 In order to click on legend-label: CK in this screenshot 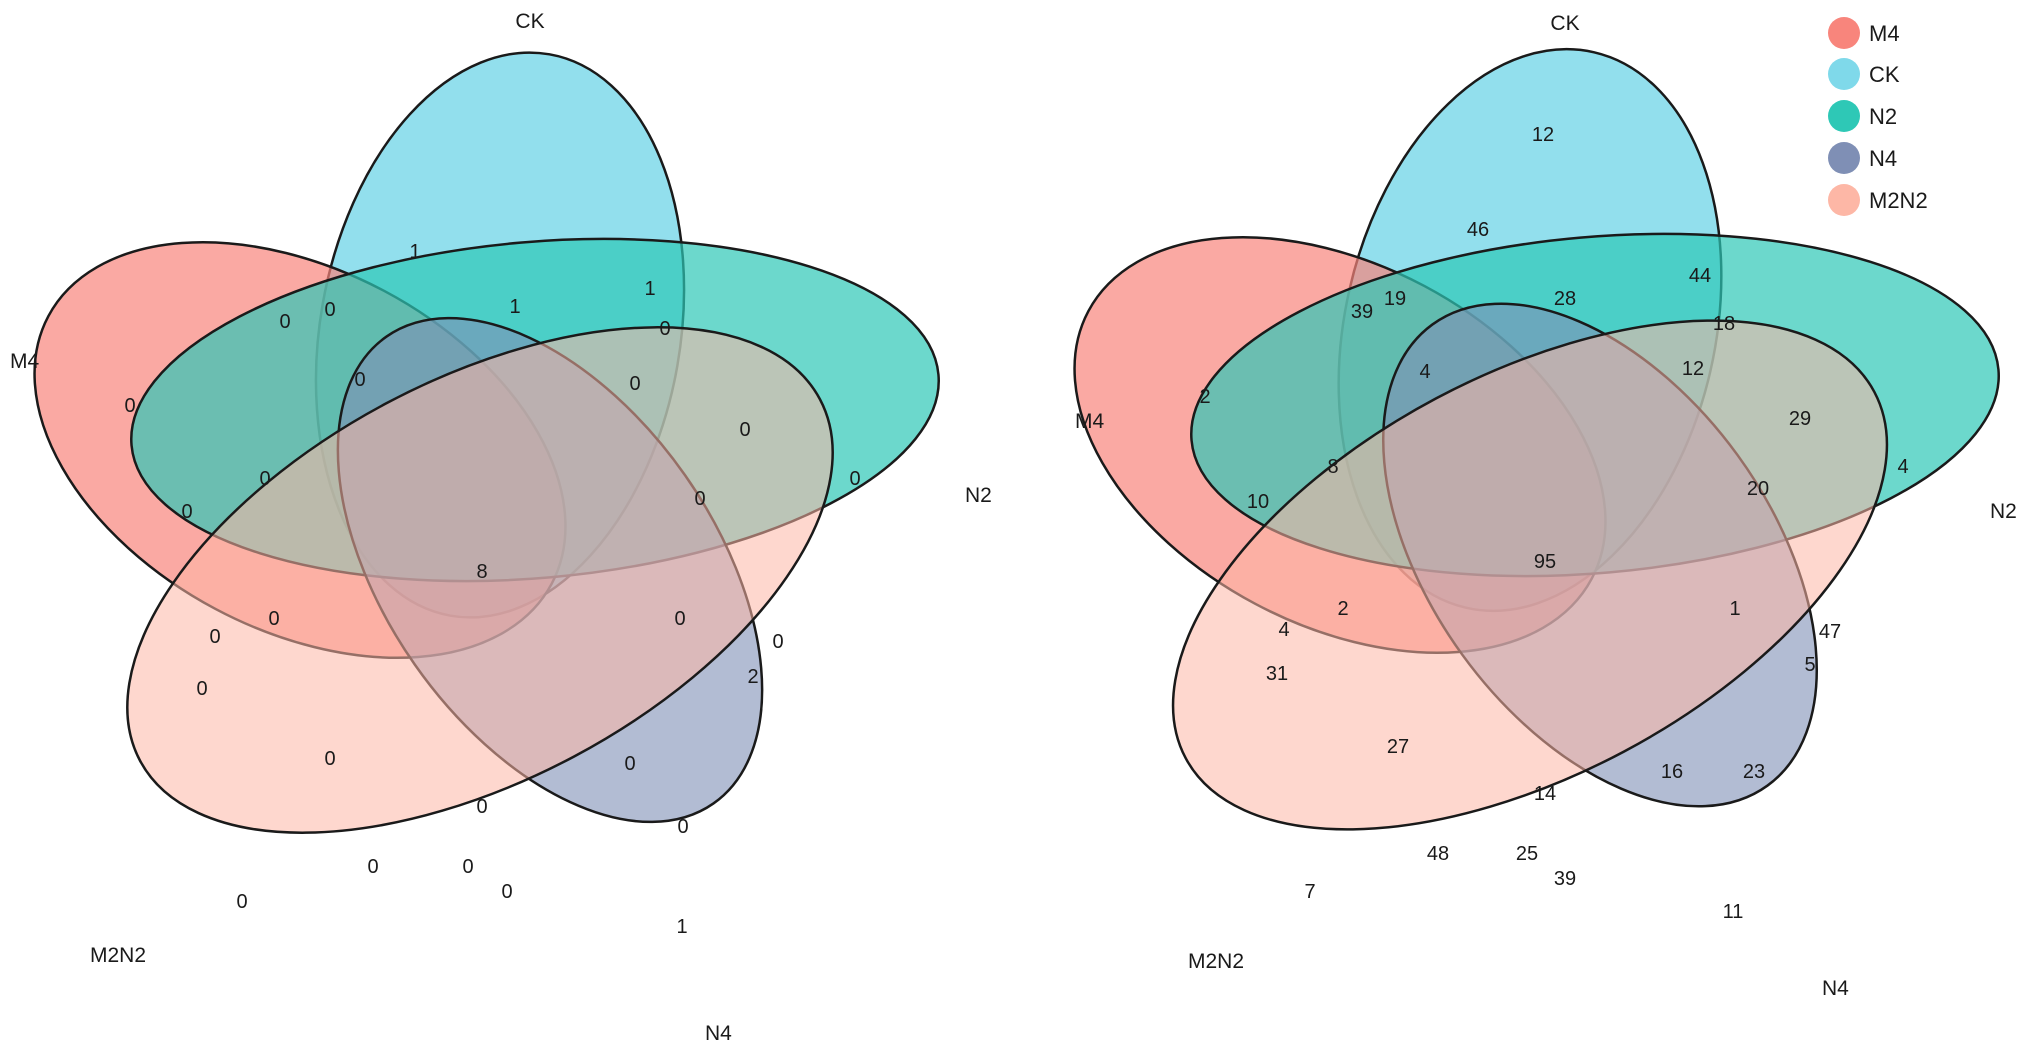, I will do `click(1884, 74)`.